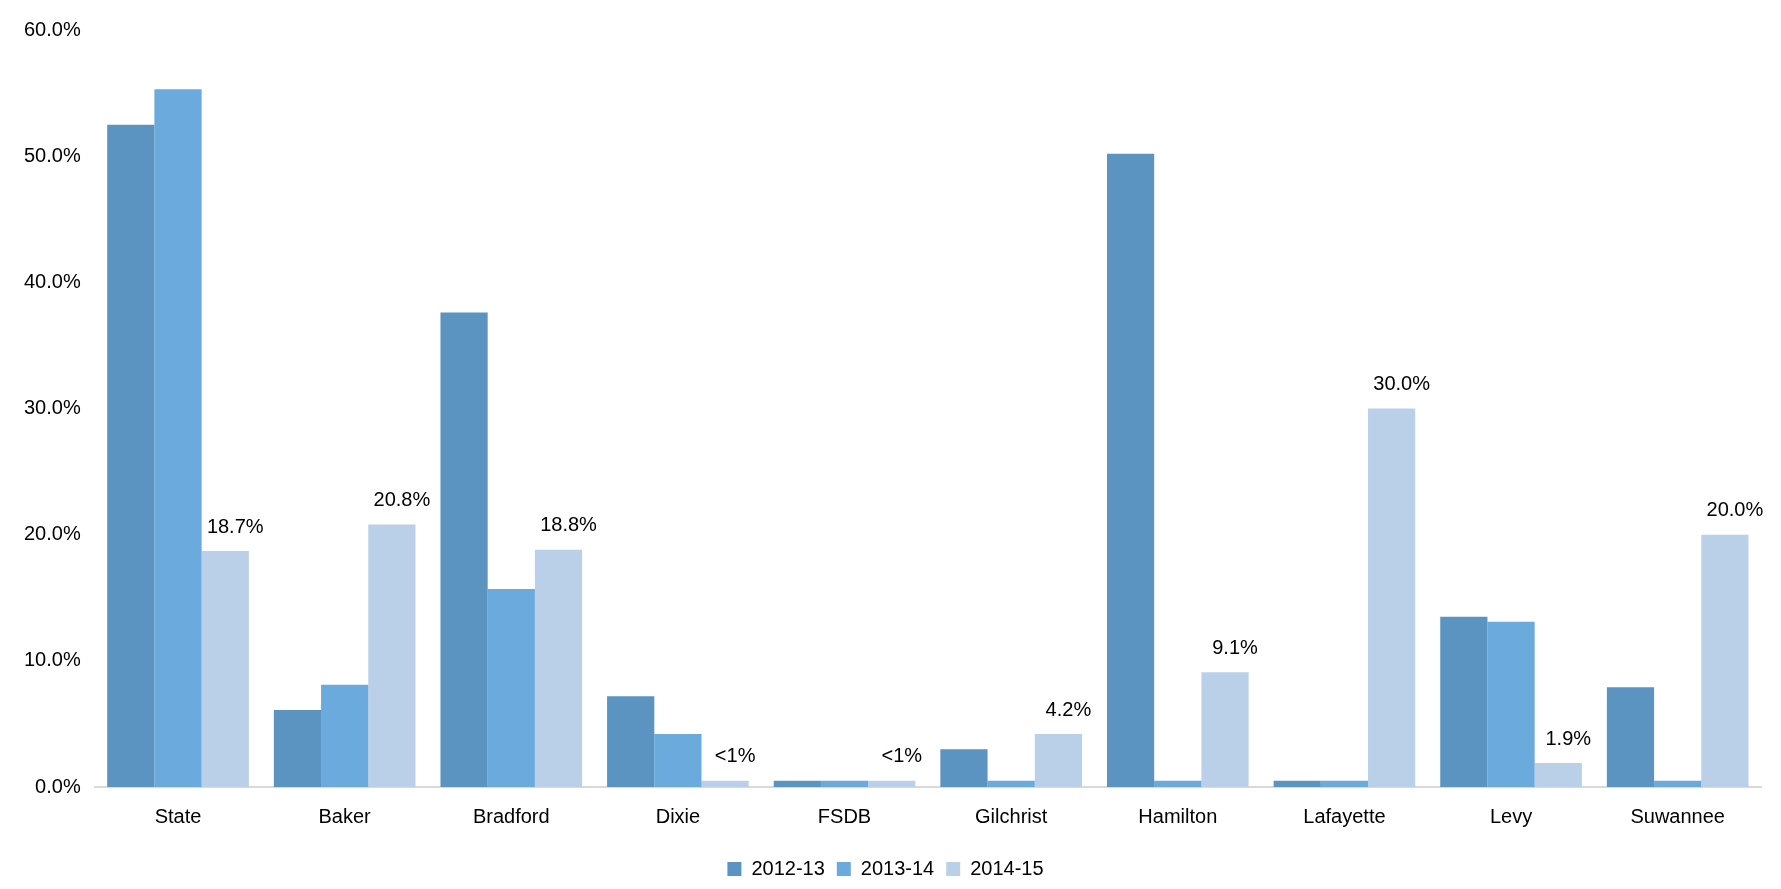  I want to click on x-tick-label: Bradford, so click(511, 815).